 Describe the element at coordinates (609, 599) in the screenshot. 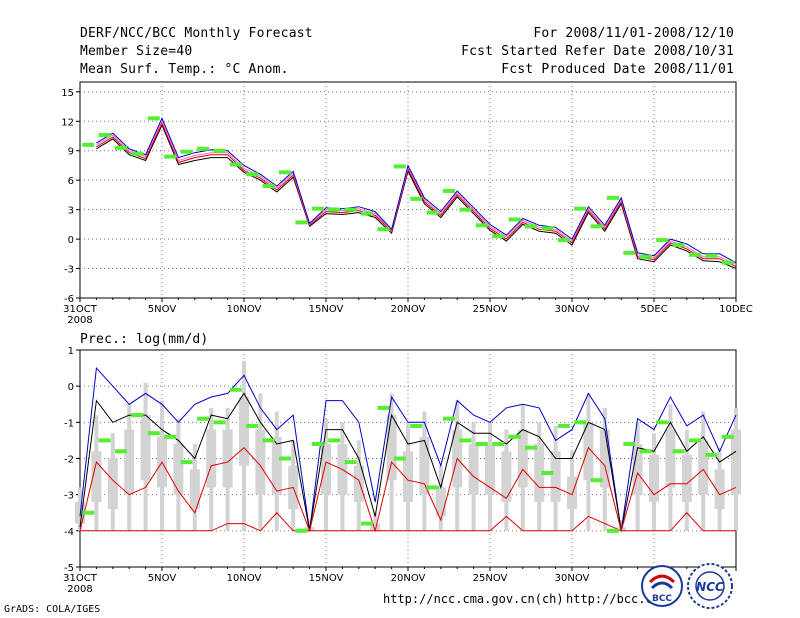

I see `bcc-url-link: http://bcc.c` at that location.